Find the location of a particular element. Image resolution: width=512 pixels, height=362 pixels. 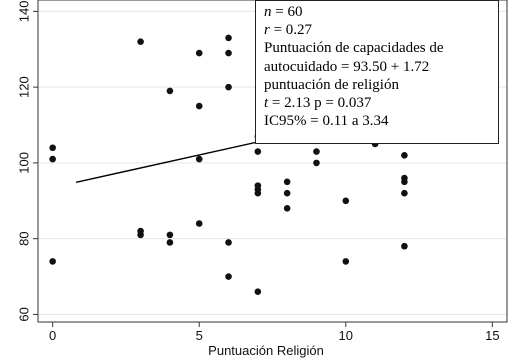

annotation-line-3: Puntuación de capacidades de is located at coordinates (354, 48).